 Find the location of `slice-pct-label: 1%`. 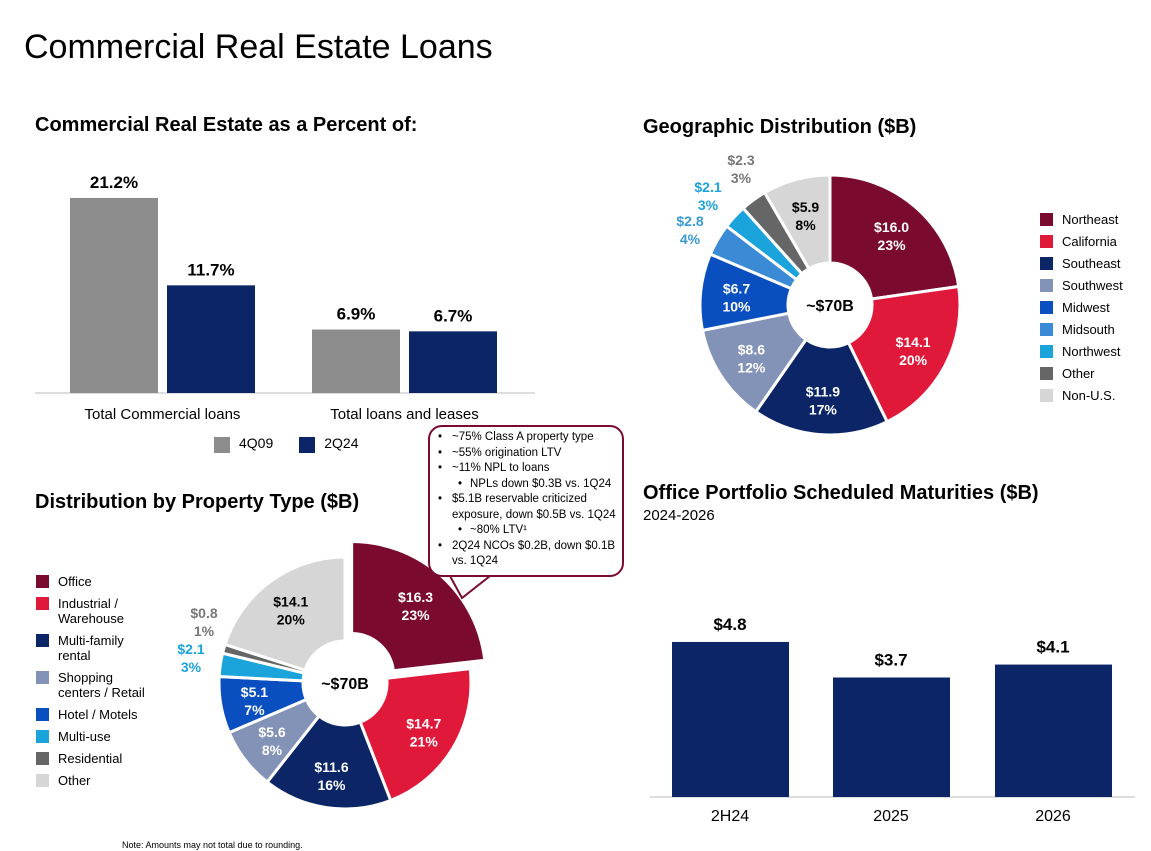

slice-pct-label: 1% is located at coordinates (204, 631).